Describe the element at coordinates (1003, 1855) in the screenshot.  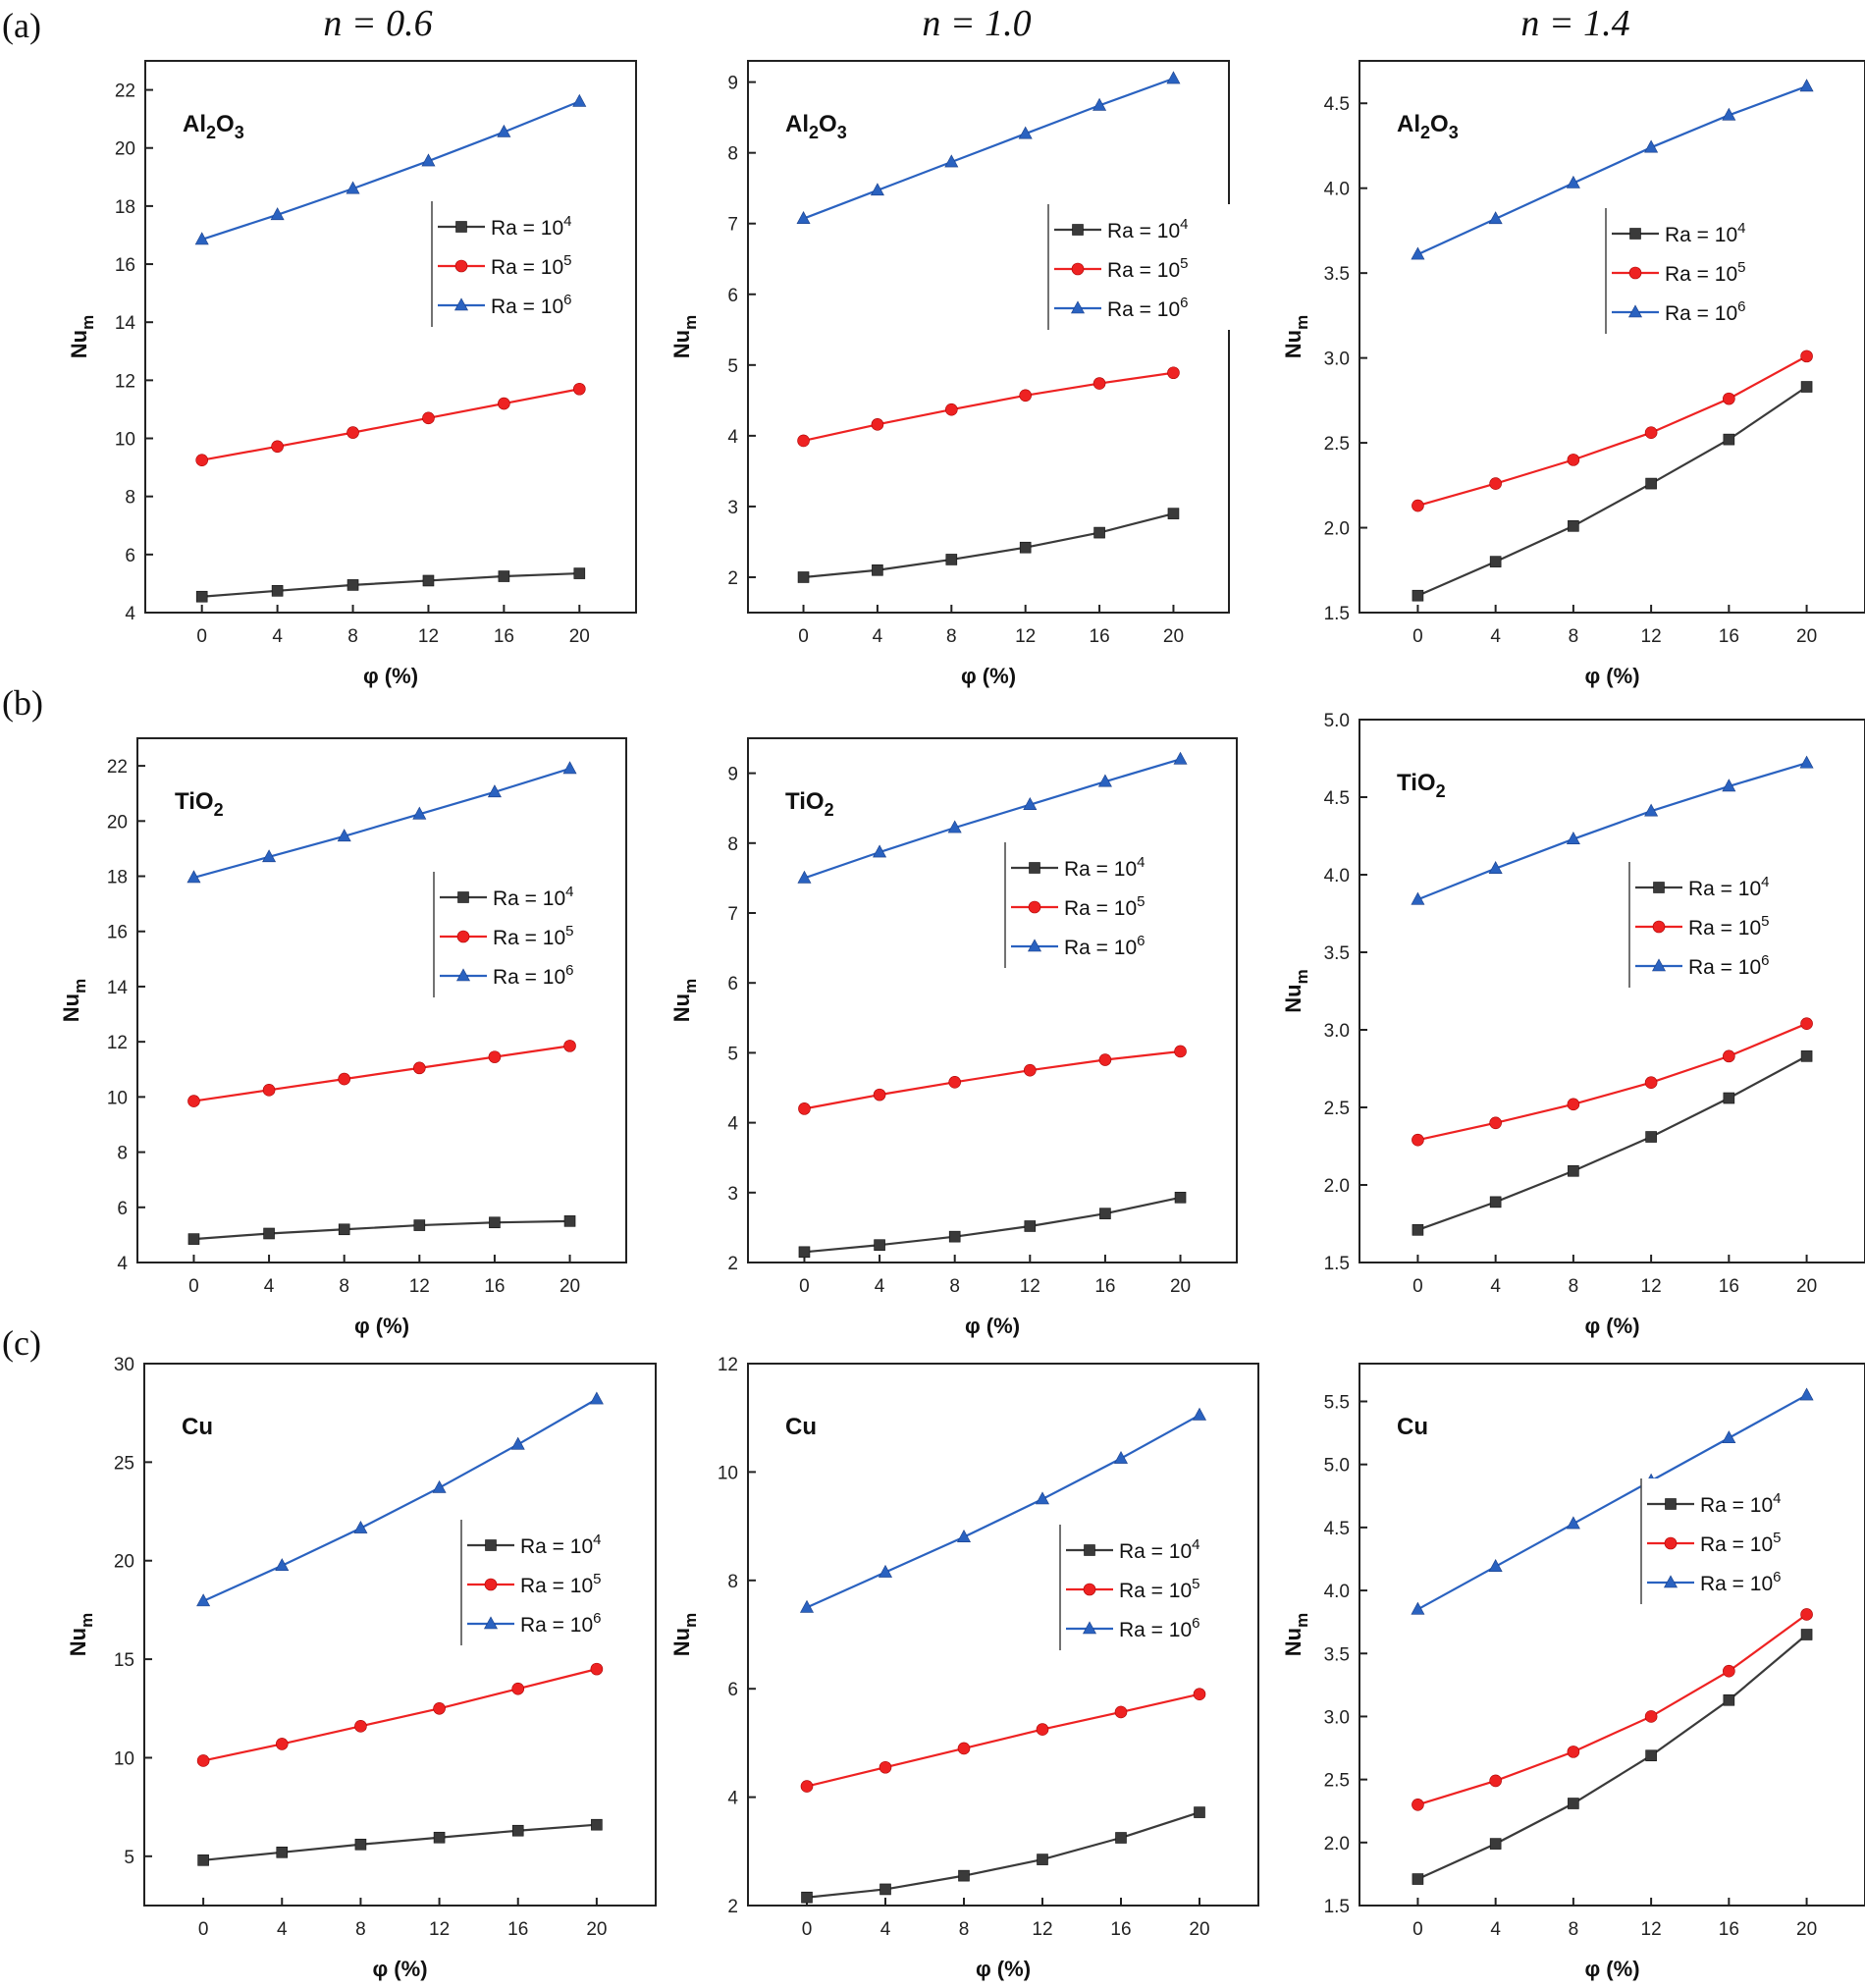
I see `series-line-ra4` at that location.